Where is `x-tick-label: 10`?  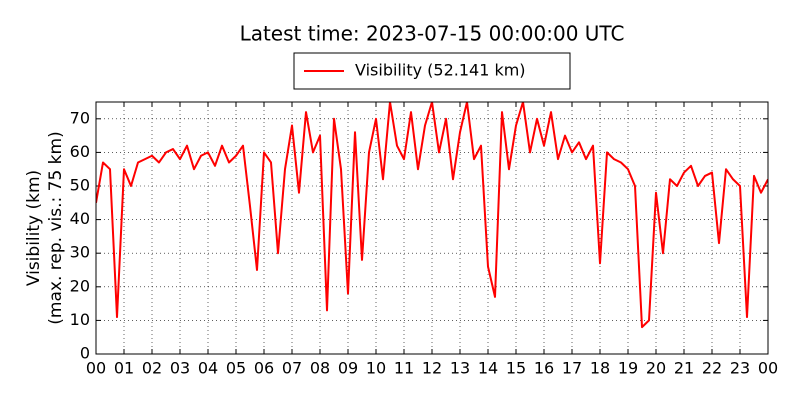
x-tick-label: 10 is located at coordinates (376, 368).